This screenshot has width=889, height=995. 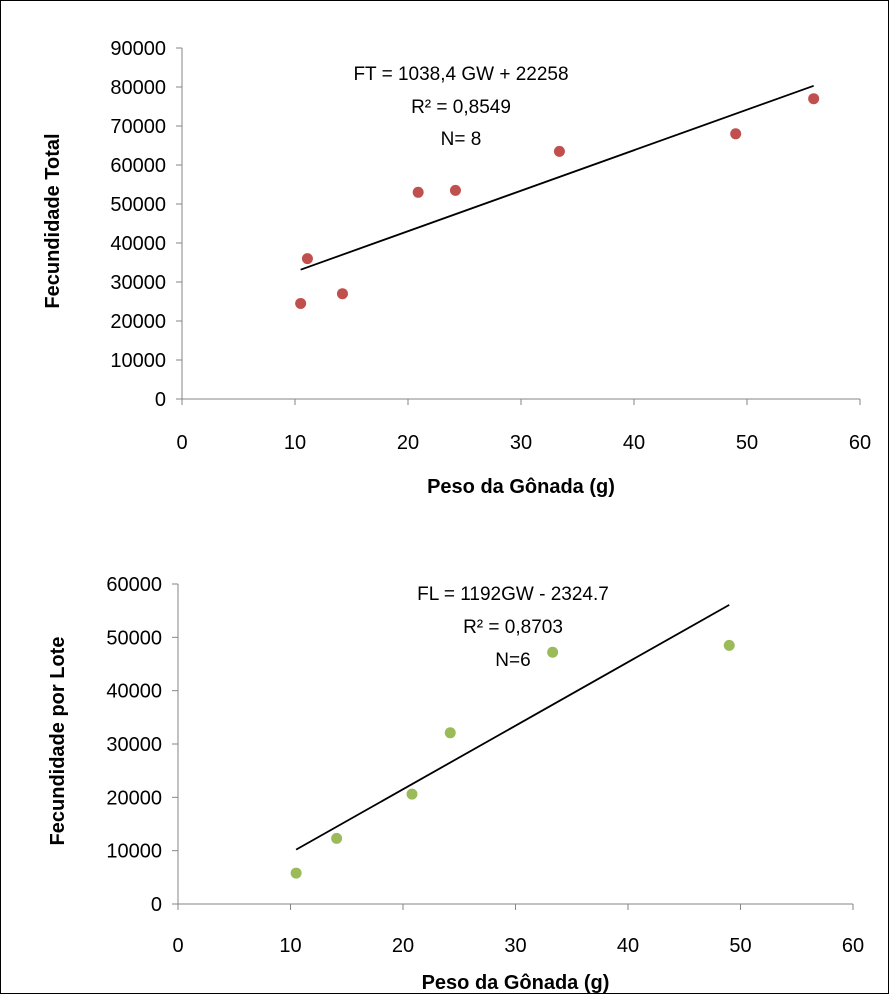 What do you see at coordinates (461, 107) in the screenshot?
I see `equation-label: R² = 0,8549` at bounding box center [461, 107].